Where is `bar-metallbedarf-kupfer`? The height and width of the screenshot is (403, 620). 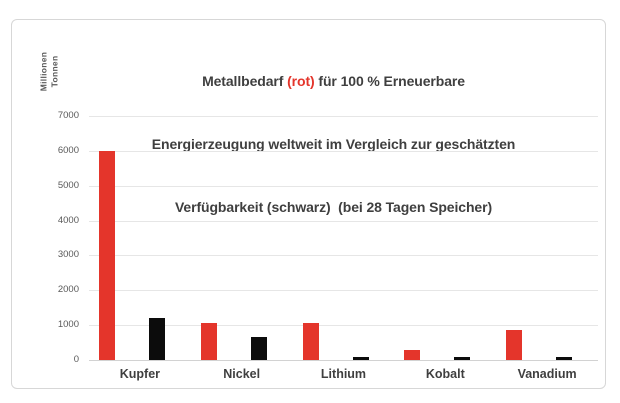 bar-metallbedarf-kupfer is located at coordinates (106, 255).